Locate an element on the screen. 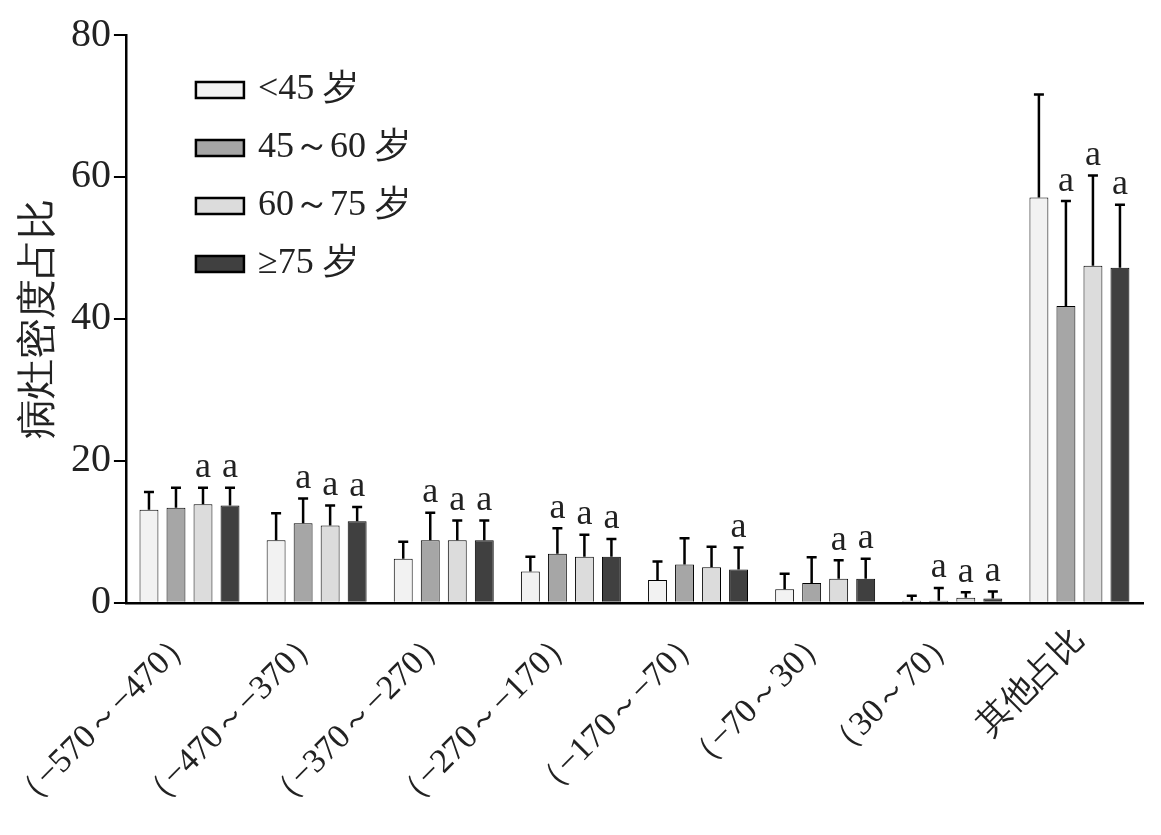 The width and height of the screenshot is (1161, 835). y-tick-label: 80 is located at coordinates (90, 32).